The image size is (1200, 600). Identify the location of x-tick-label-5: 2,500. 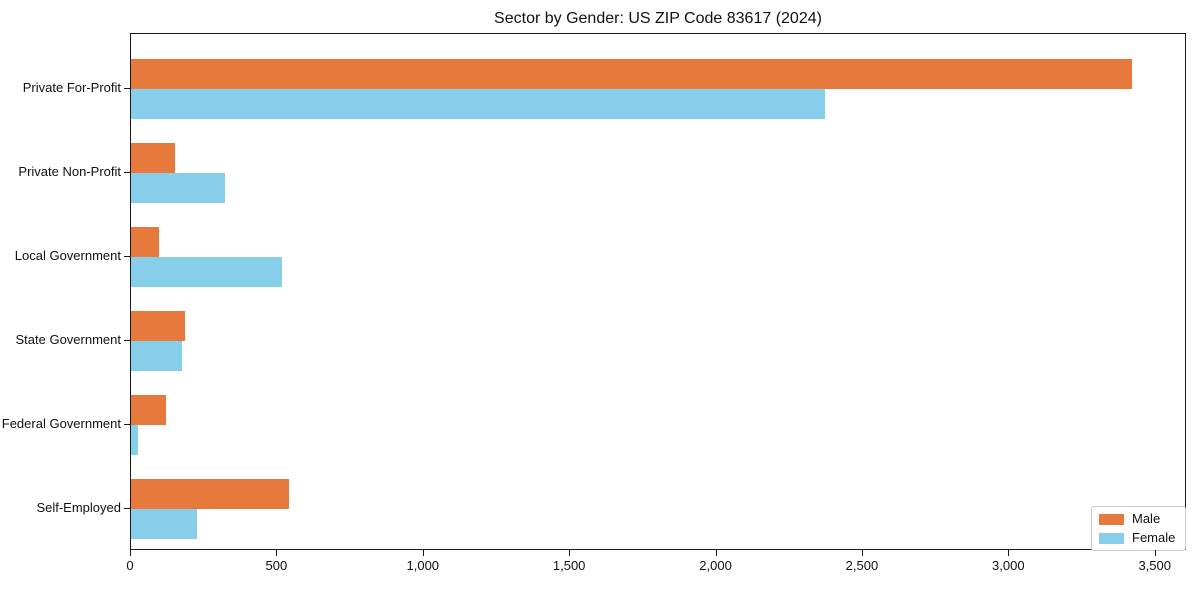
(862, 565).